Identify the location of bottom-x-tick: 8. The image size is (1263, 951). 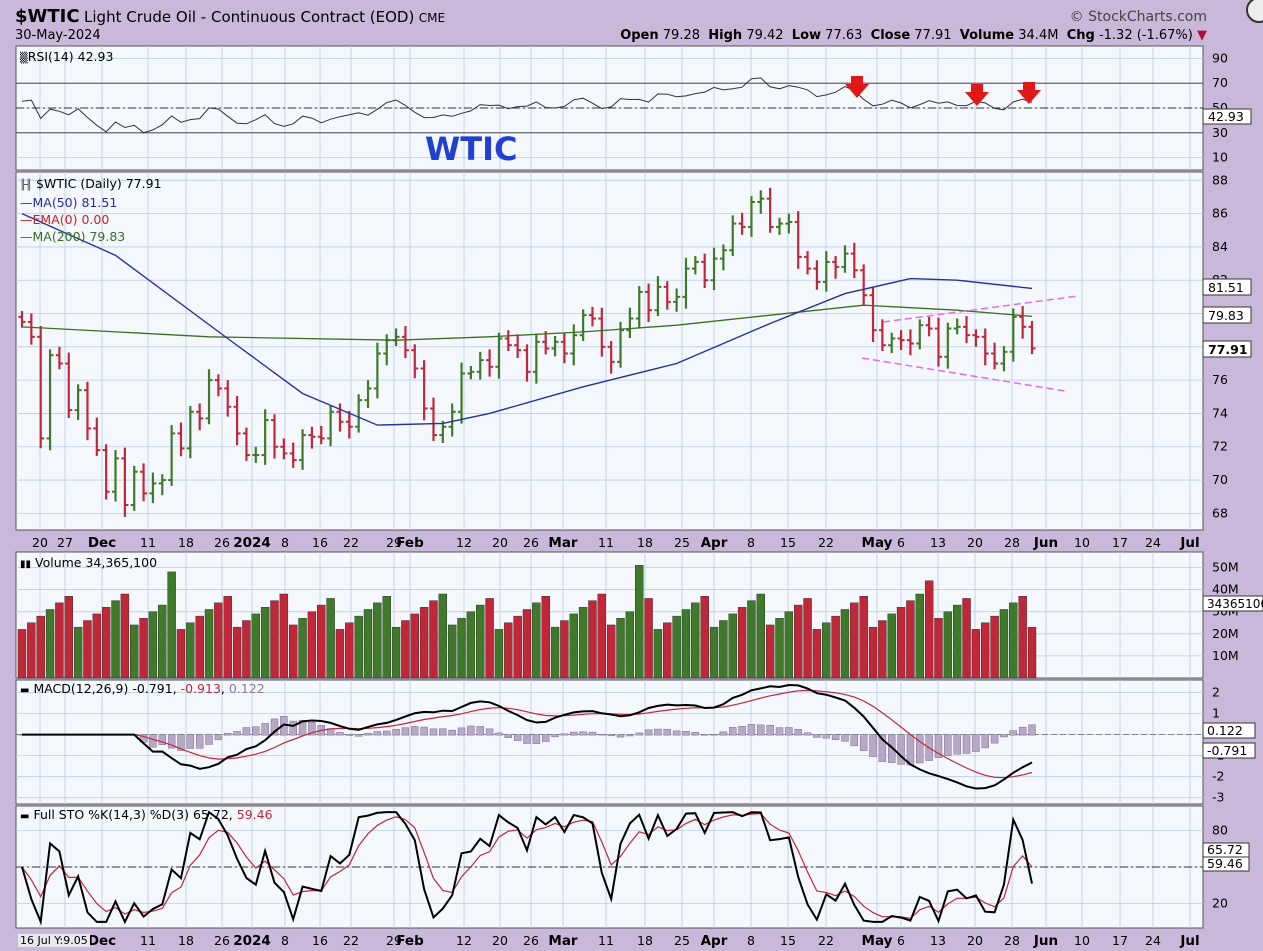
(751, 940).